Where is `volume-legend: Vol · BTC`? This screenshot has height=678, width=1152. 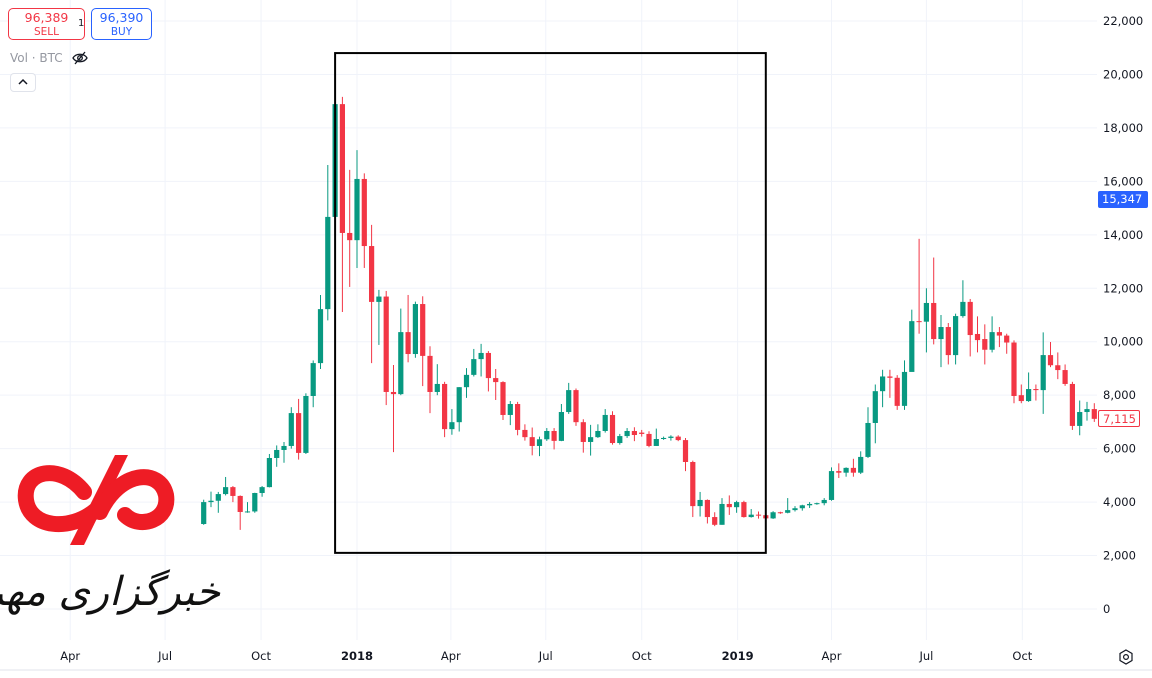 volume-legend: Vol · BTC is located at coordinates (36, 58).